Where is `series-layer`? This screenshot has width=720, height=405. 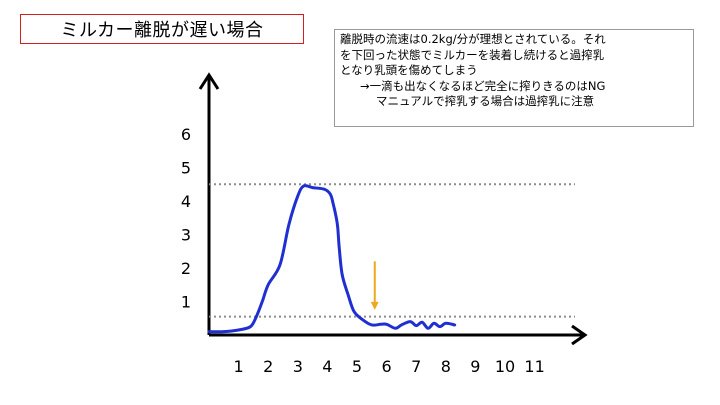
series-layer is located at coordinates (332, 259).